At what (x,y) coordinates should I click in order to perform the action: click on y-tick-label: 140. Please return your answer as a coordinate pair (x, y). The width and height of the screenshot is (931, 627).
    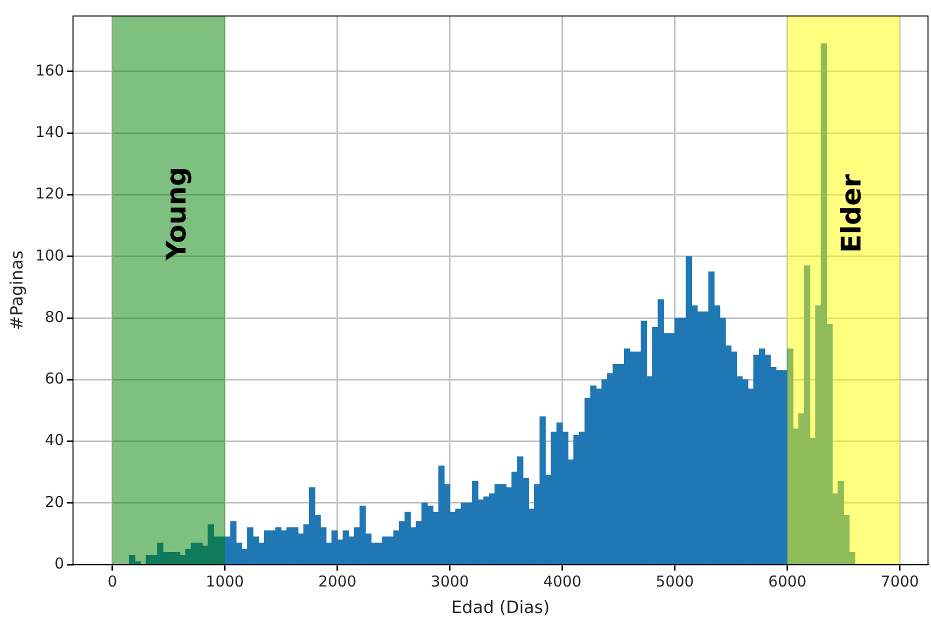
    Looking at the image, I should click on (49, 132).